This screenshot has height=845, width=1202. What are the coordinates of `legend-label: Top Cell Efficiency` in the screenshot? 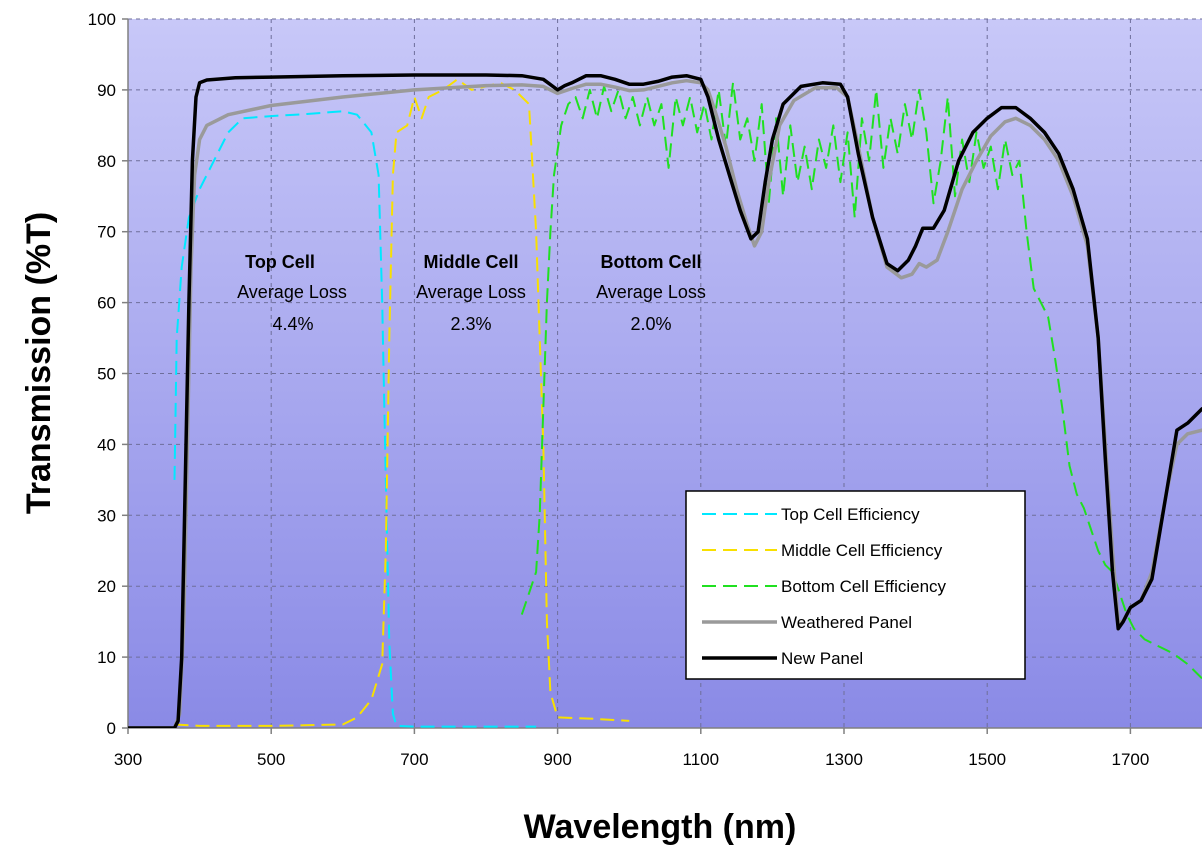 It's located at (850, 514).